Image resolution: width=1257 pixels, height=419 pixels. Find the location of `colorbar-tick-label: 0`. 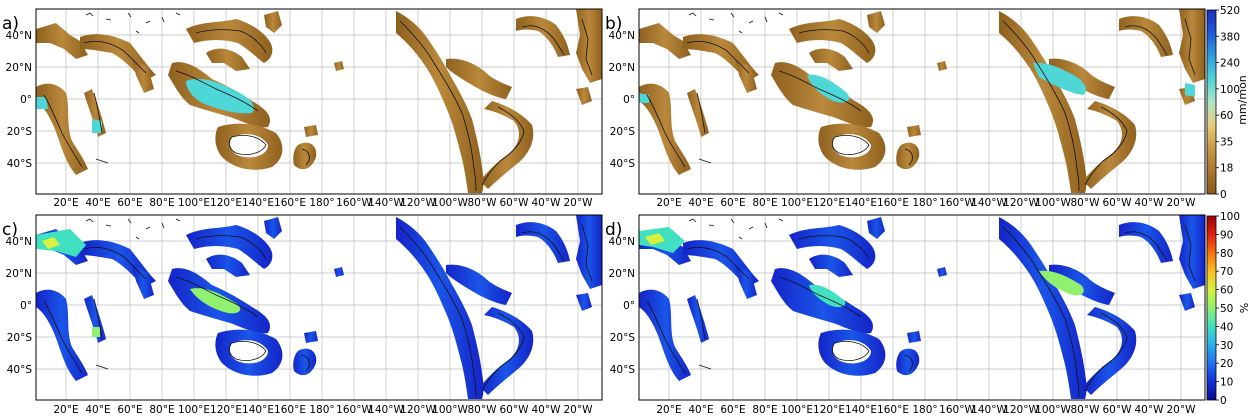

colorbar-tick-label: 0 is located at coordinates (1223, 195).